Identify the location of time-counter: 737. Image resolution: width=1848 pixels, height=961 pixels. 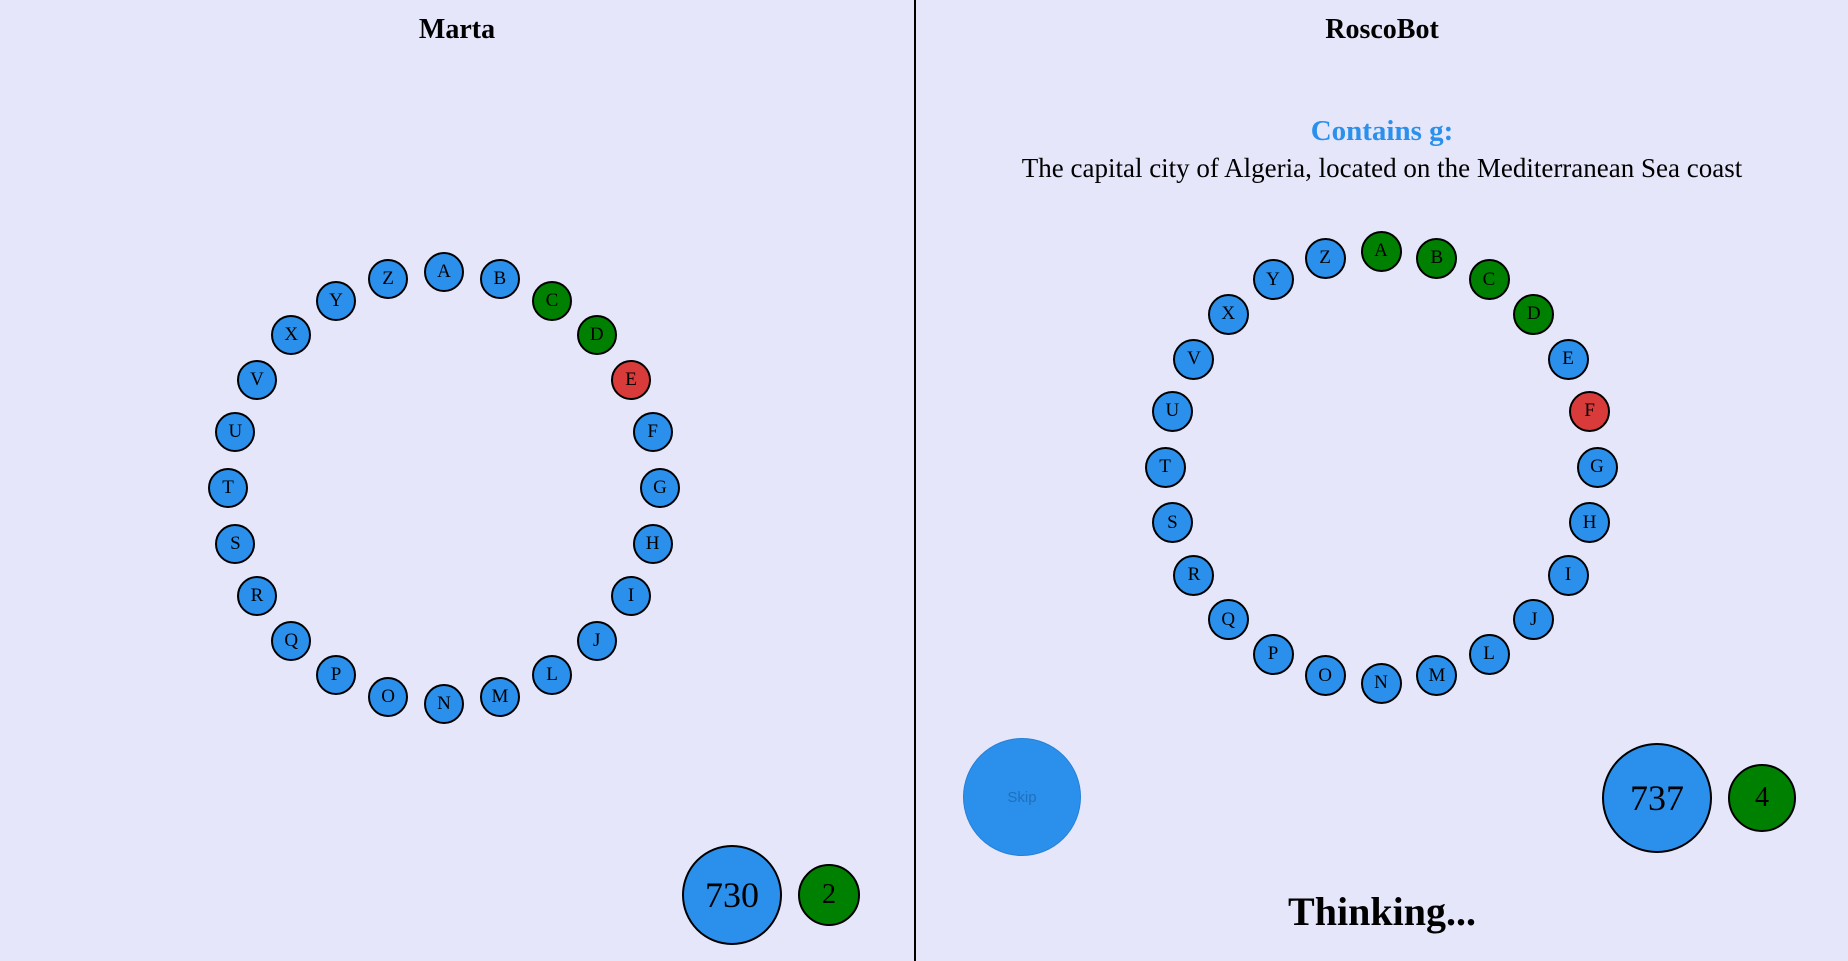
(1657, 798).